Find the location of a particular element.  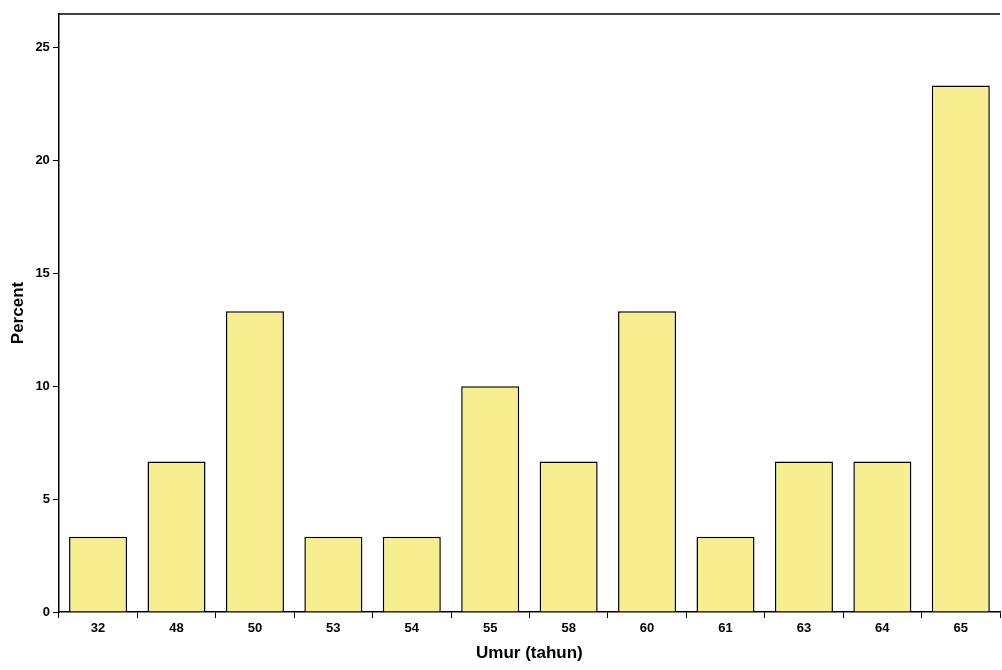

y-axis-title: Percent is located at coordinates (17, 313).